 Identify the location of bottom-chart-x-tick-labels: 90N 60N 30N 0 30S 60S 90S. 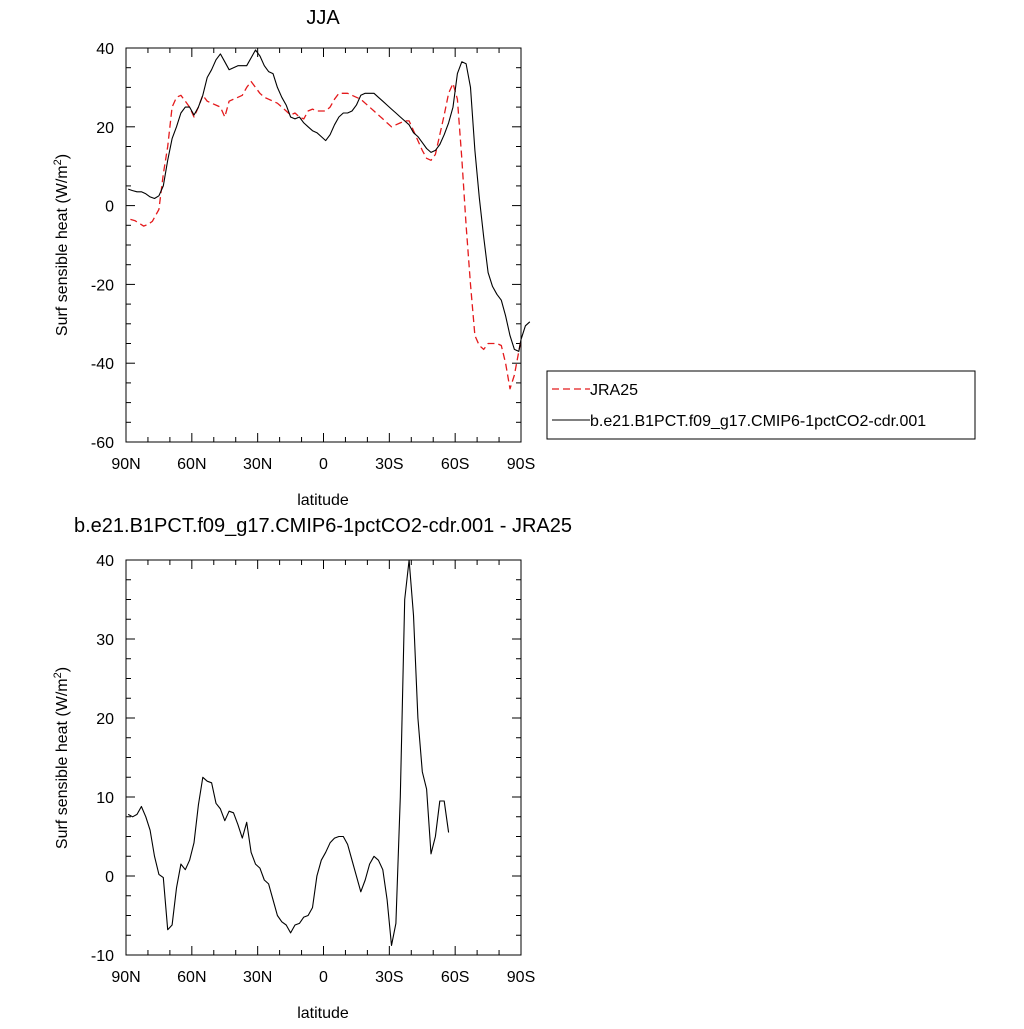
(323, 977).